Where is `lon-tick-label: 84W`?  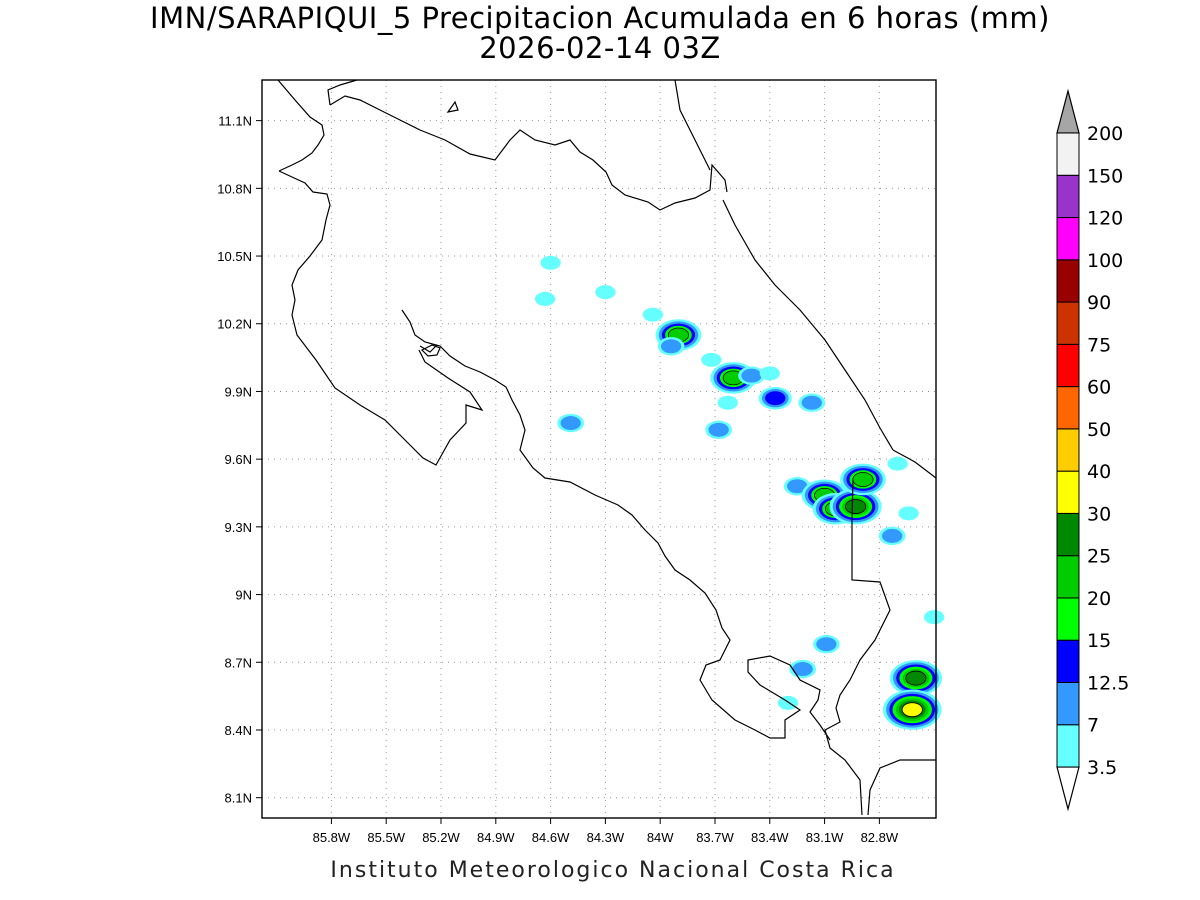
lon-tick-label: 84W is located at coordinates (660, 837).